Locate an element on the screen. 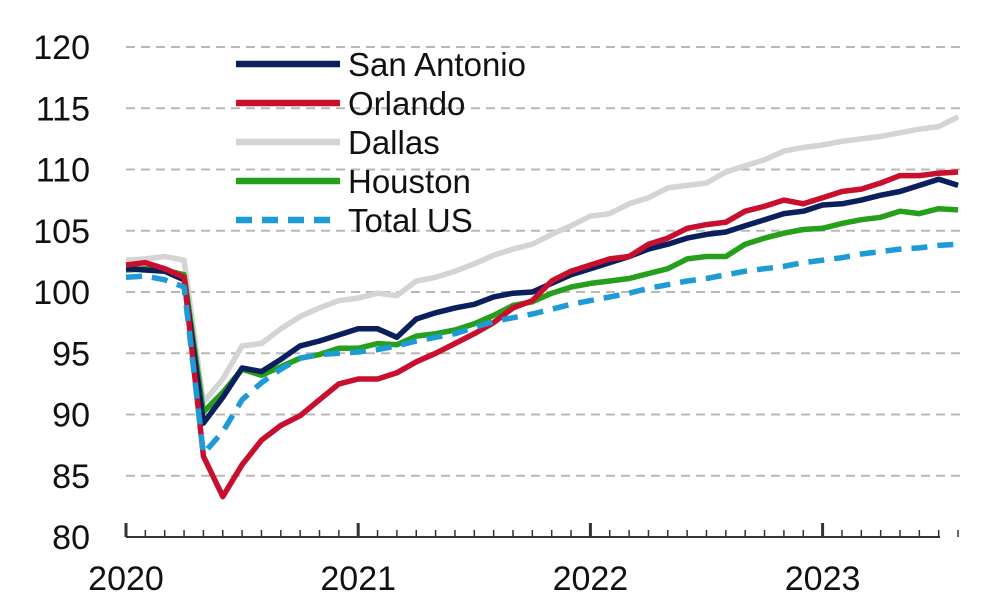  y-tick-label: 95 is located at coordinates (71, 354).